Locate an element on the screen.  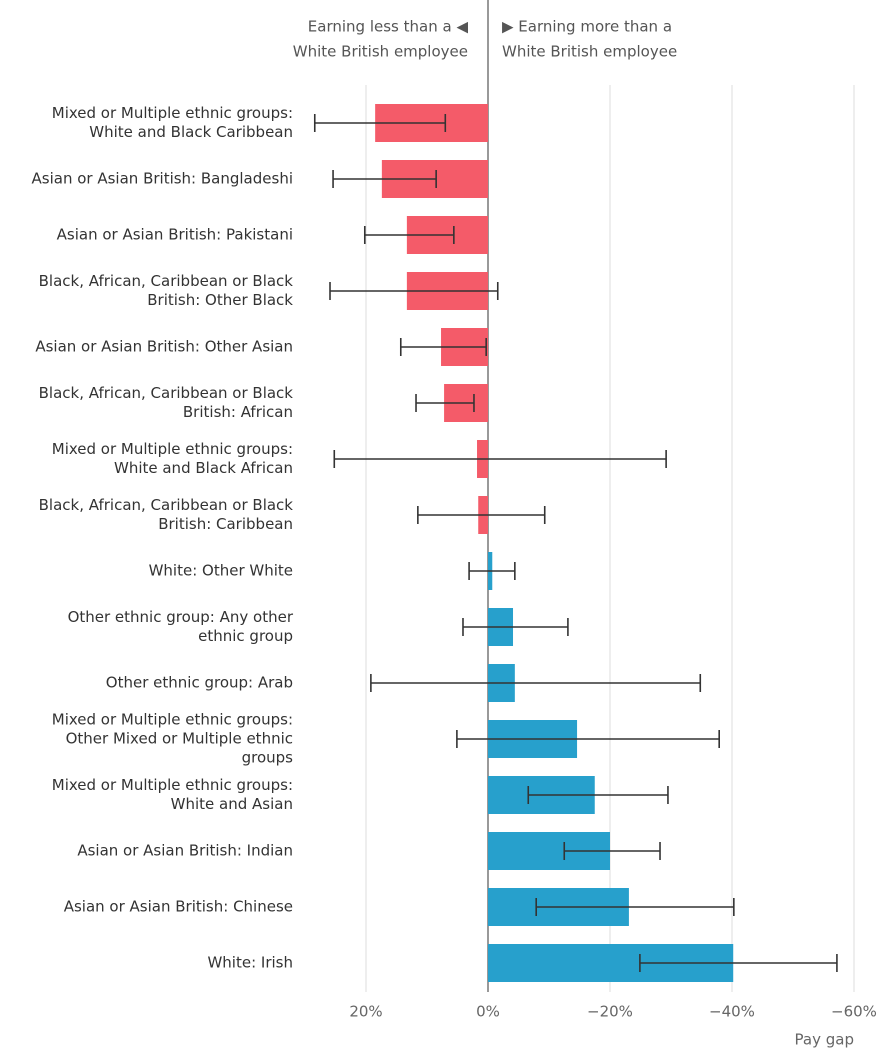
category-label: ethnic group is located at coordinates (245, 636).